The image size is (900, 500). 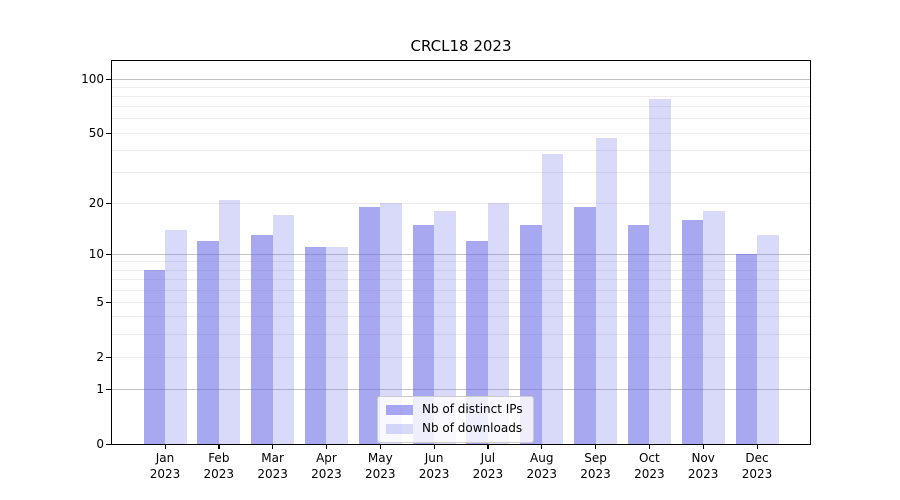 I want to click on bar-distinct-ips-jul, so click(x=477, y=342).